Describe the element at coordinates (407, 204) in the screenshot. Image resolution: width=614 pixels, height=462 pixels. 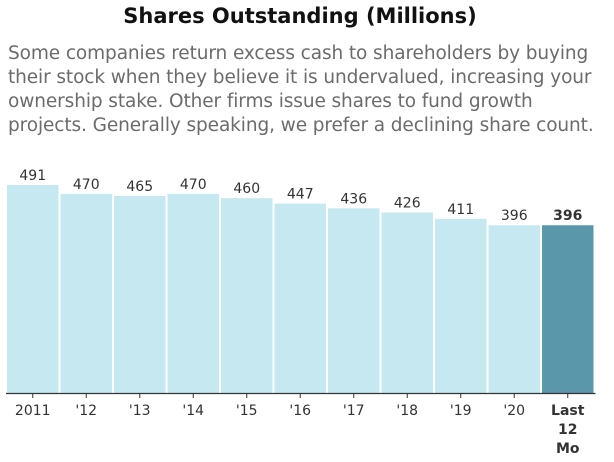
I see `data-label-7: 426` at that location.